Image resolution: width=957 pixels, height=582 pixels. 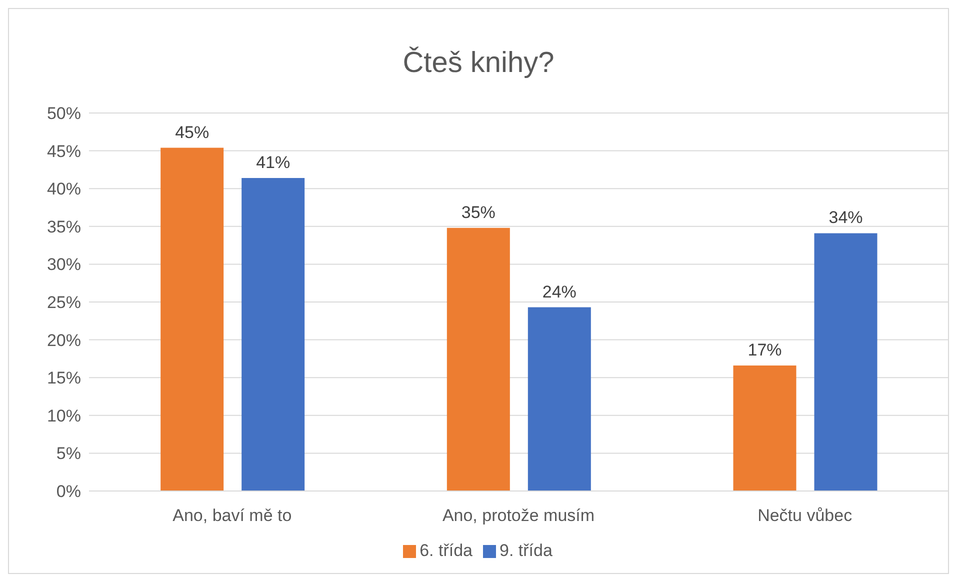 What do you see at coordinates (63, 114) in the screenshot?
I see `y-tick-label: 50%` at bounding box center [63, 114].